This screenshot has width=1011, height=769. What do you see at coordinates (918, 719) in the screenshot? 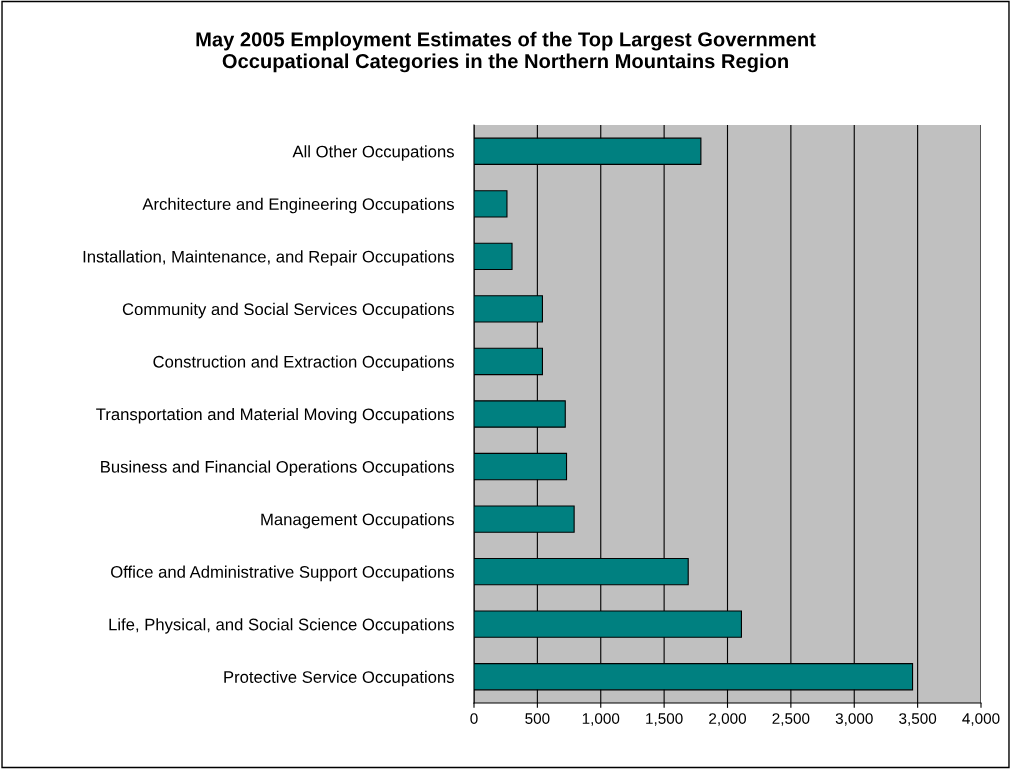
I see `x-tick-label: 3,500` at bounding box center [918, 719].